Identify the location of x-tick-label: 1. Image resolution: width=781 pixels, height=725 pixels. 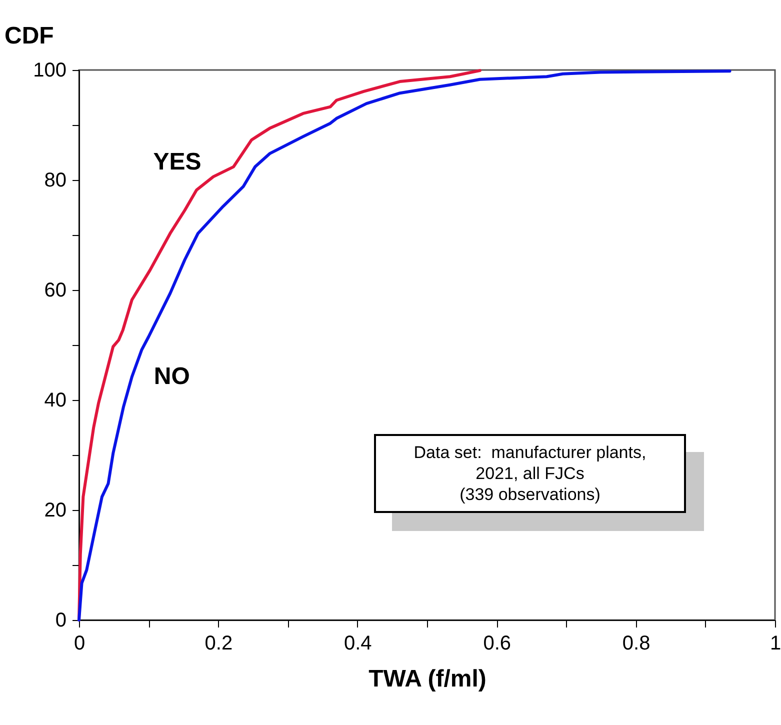
(775, 643).